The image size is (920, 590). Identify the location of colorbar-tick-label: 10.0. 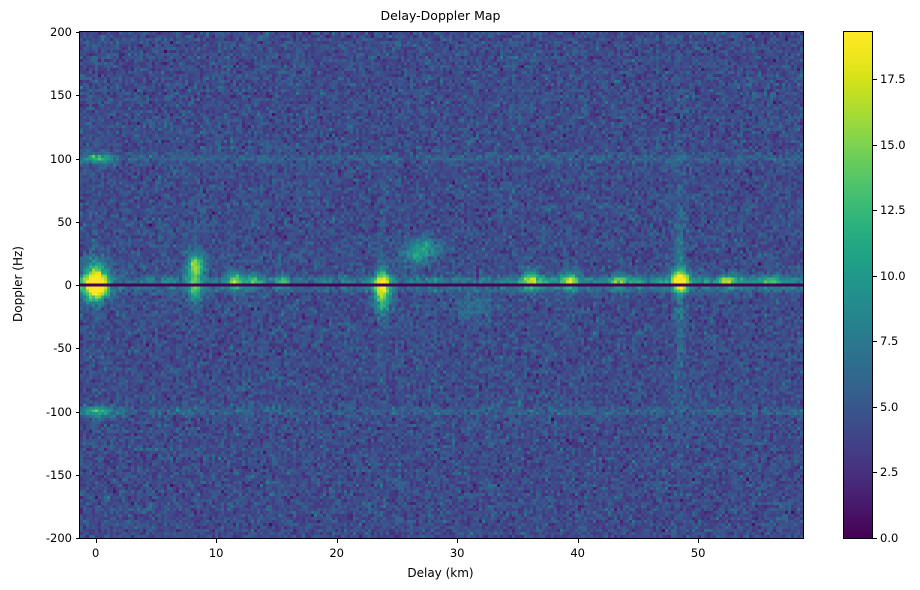
(893, 275).